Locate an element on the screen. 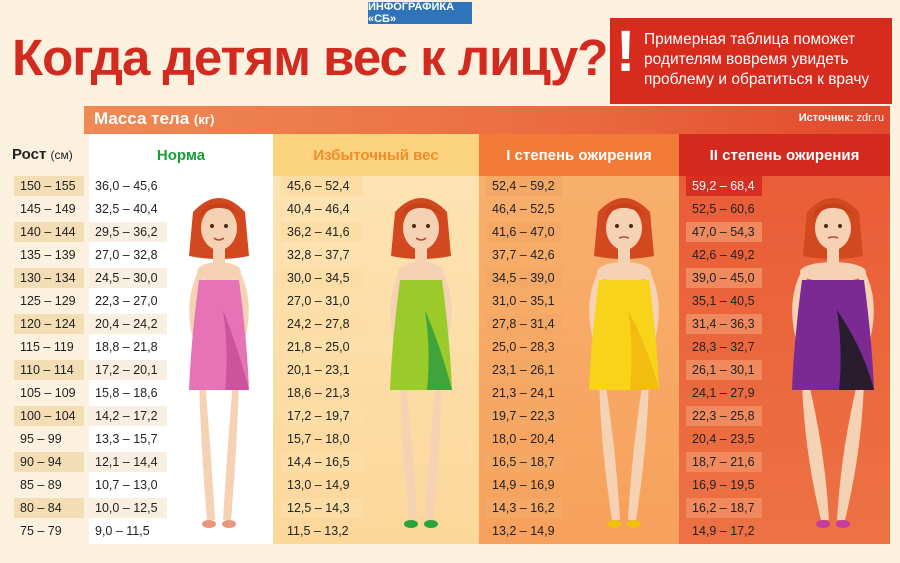  mass-cell: 46,4 – 52,5 is located at coordinates (523, 209).